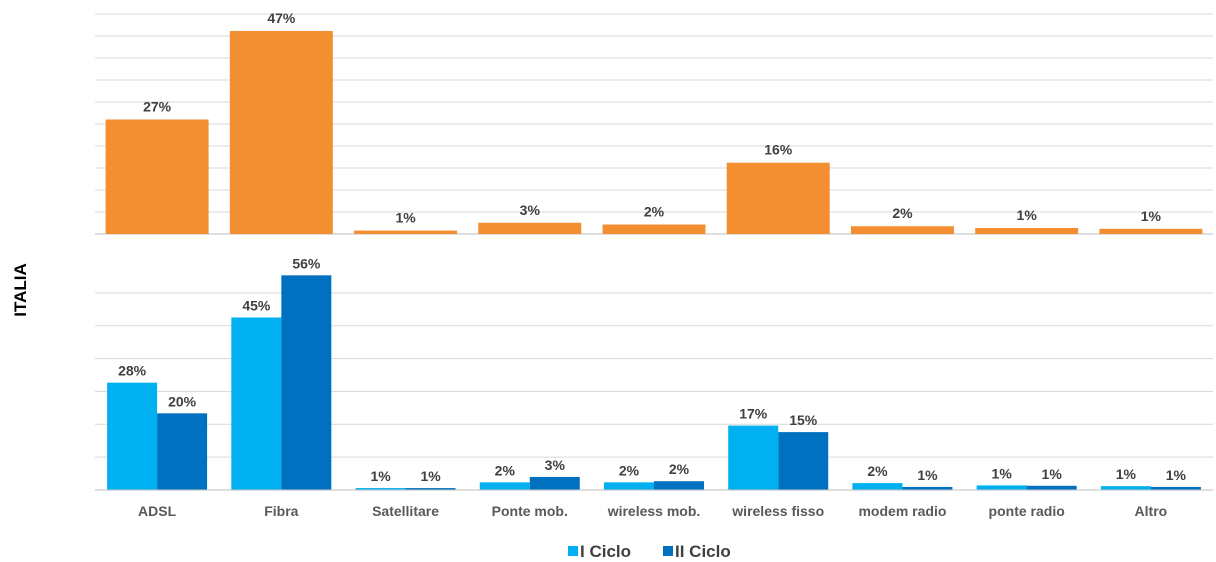  Describe the element at coordinates (902, 230) in the screenshot. I see `bar-modem-radio` at that location.